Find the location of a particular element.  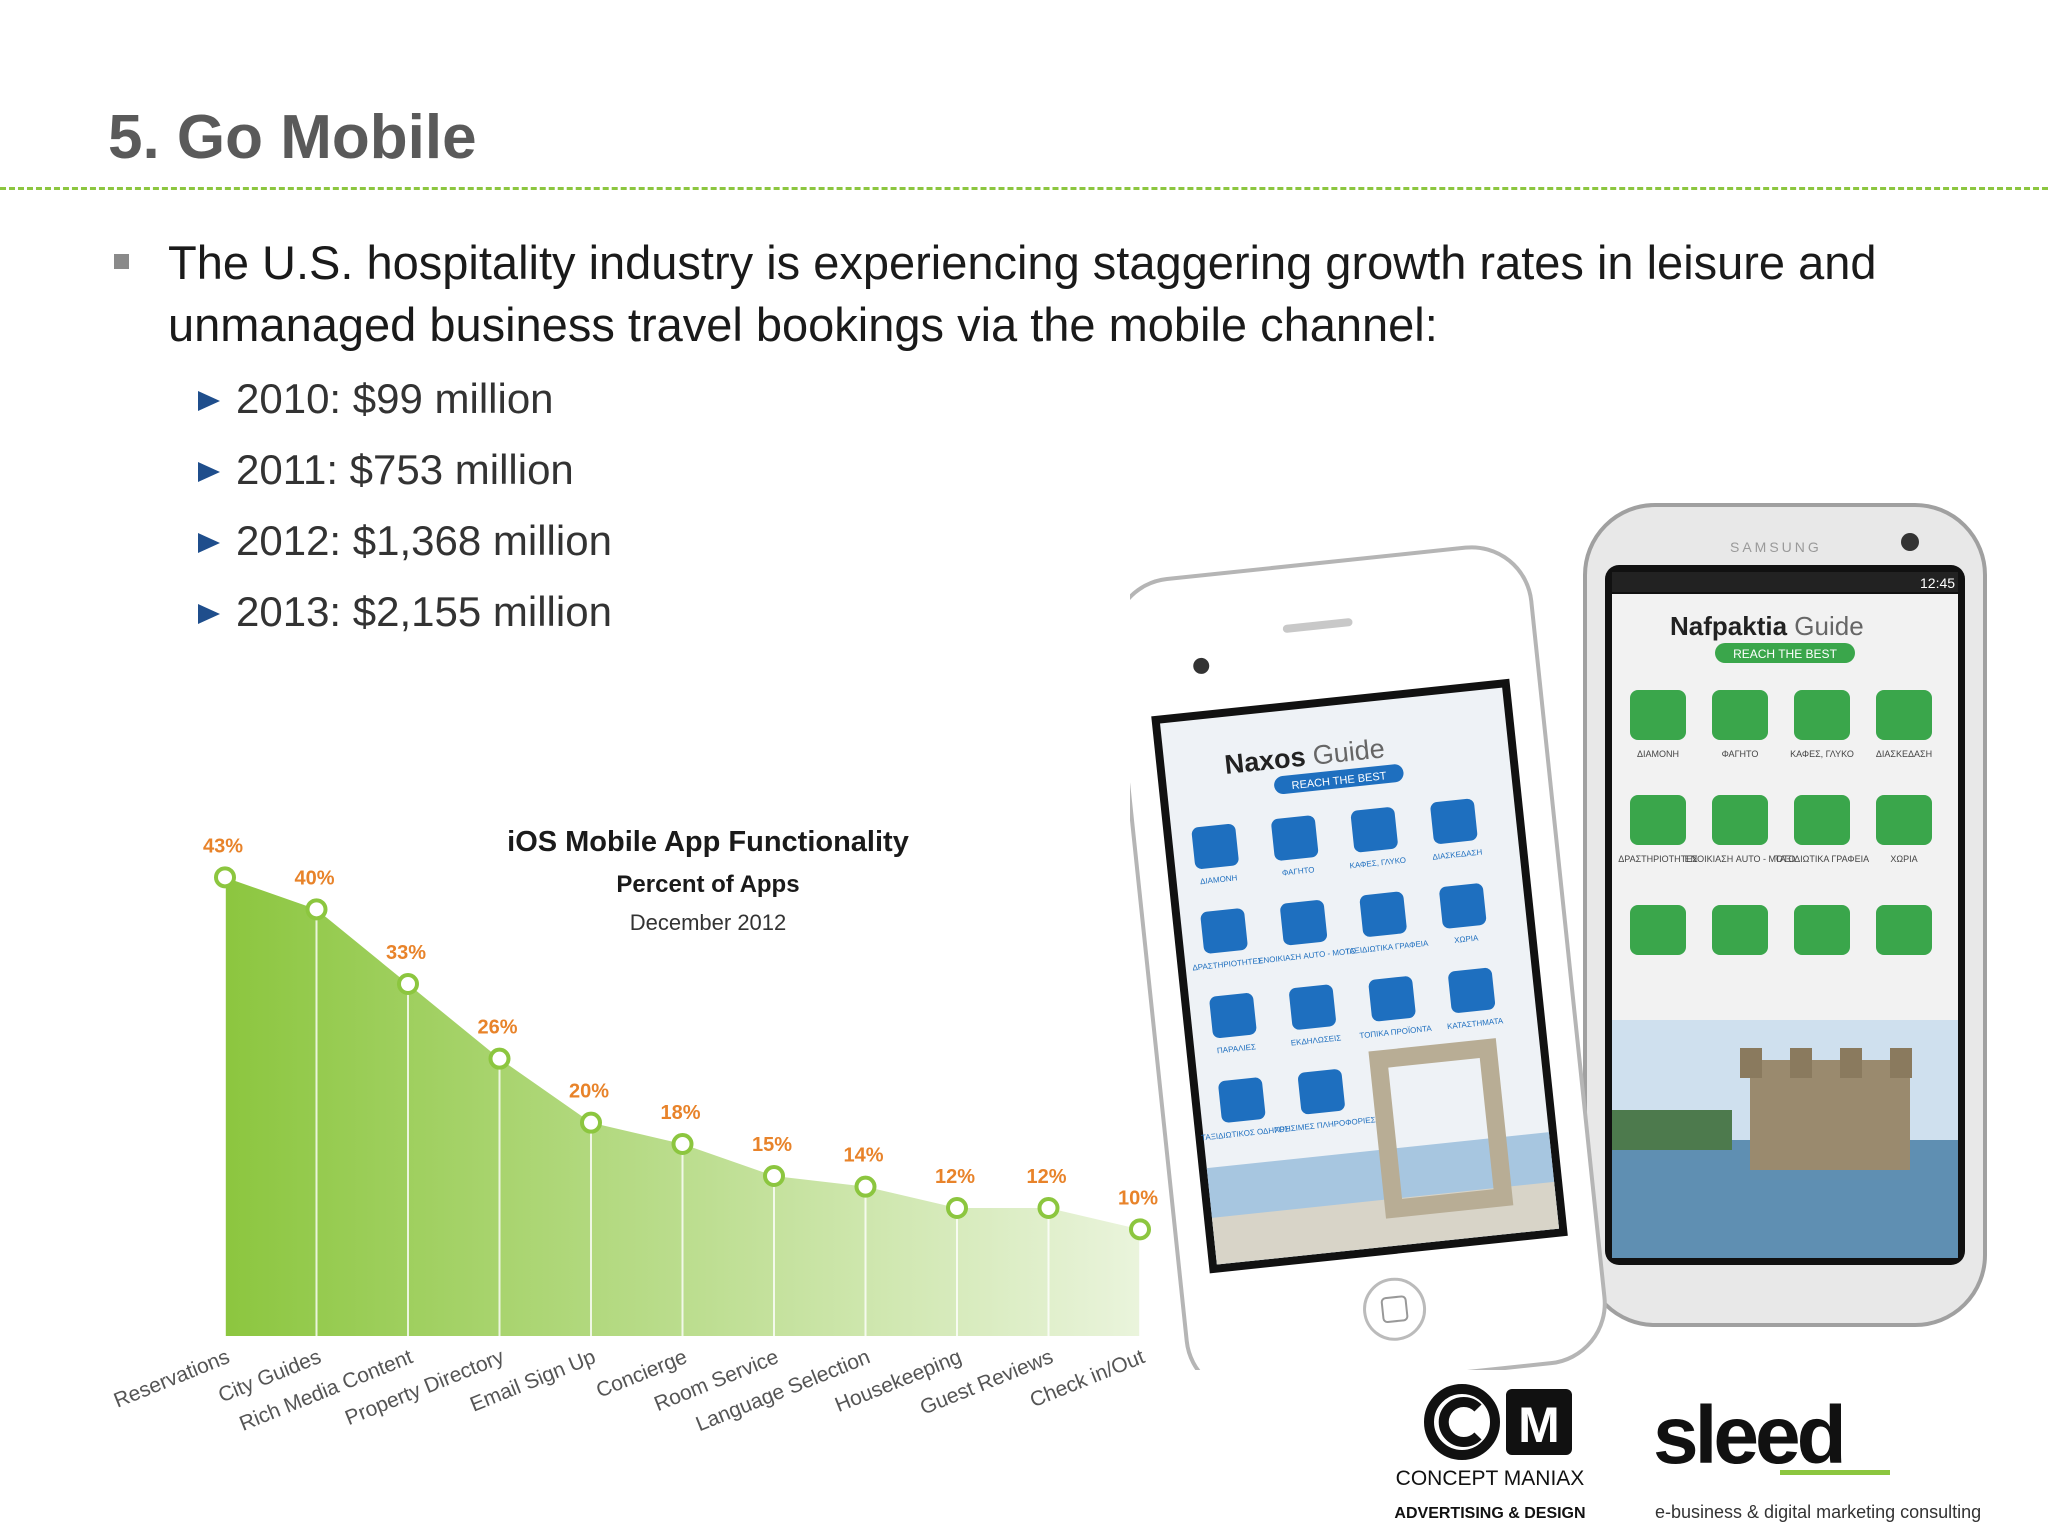

samsung-menu-label: ΧΩΡΙΑ is located at coordinates (1903, 859).